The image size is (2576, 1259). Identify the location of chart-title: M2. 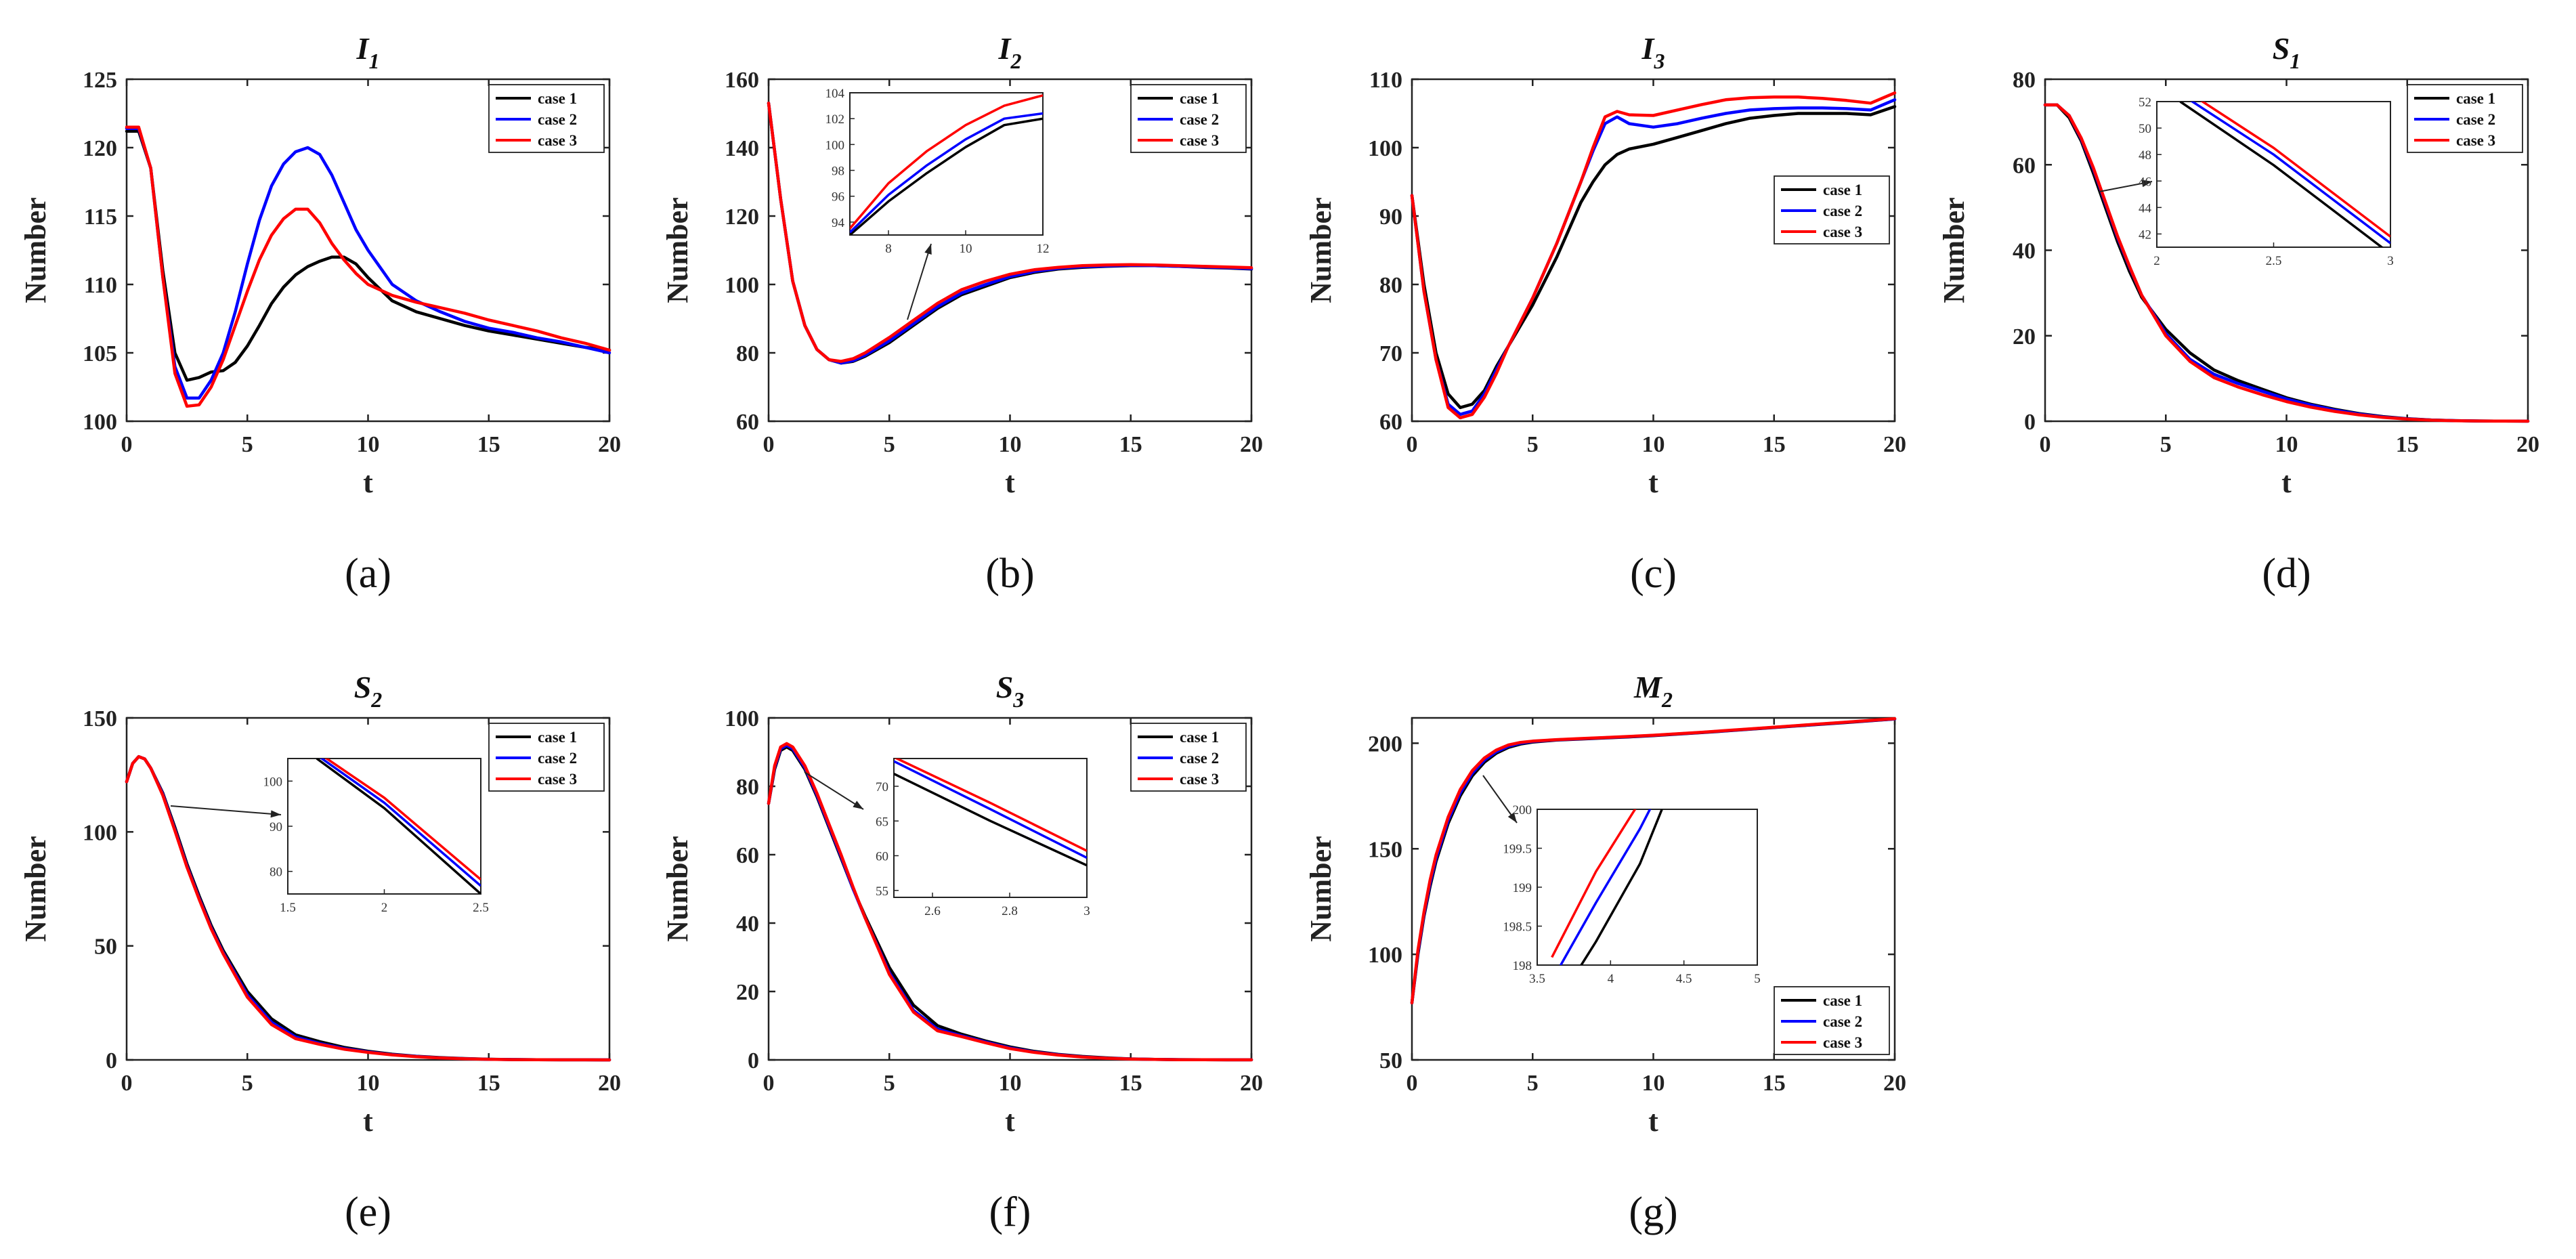
(1653, 691).